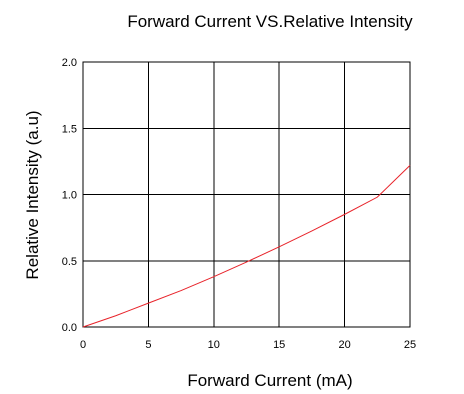 The width and height of the screenshot is (464, 394). Describe the element at coordinates (248, 345) in the screenshot. I see `x-axis-ticks: 0 5 10 15 20 25` at that location.